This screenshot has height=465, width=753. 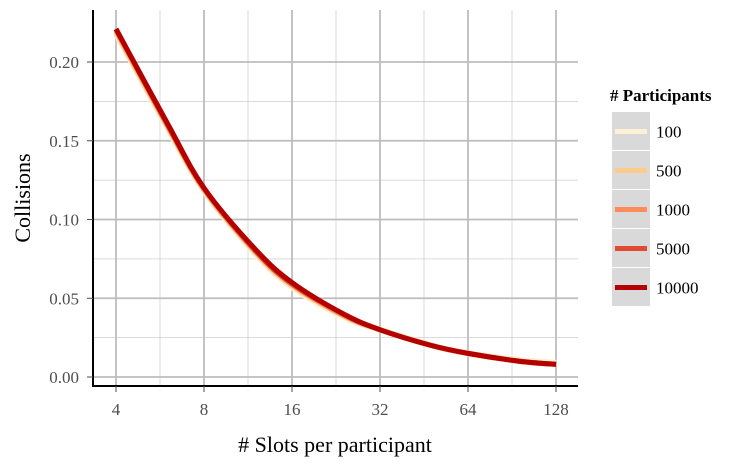 What do you see at coordinates (340, 402) in the screenshot?
I see `x-axis-ticks: 4 8 16 32 64 128` at bounding box center [340, 402].